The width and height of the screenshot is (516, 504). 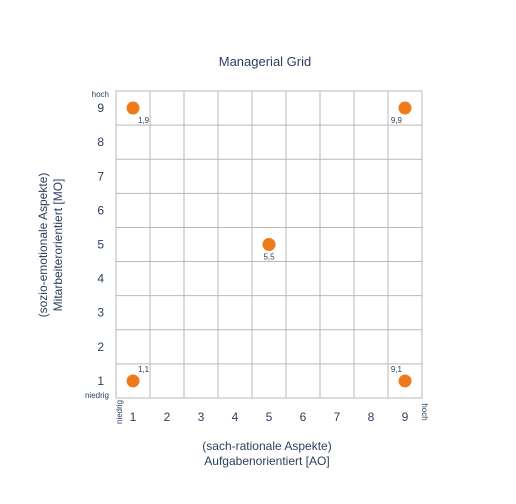 What do you see at coordinates (100, 94) in the screenshot?
I see `y-high-label: hoch` at bounding box center [100, 94].